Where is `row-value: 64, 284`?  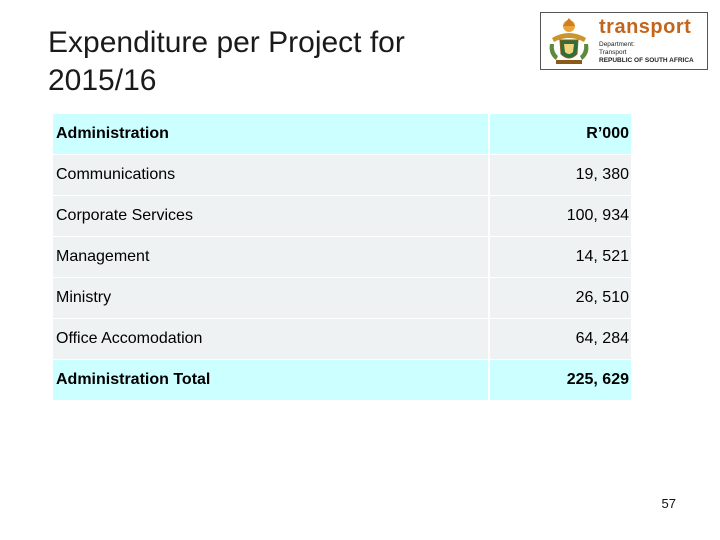 row-value: 64, 284 is located at coordinates (560, 339).